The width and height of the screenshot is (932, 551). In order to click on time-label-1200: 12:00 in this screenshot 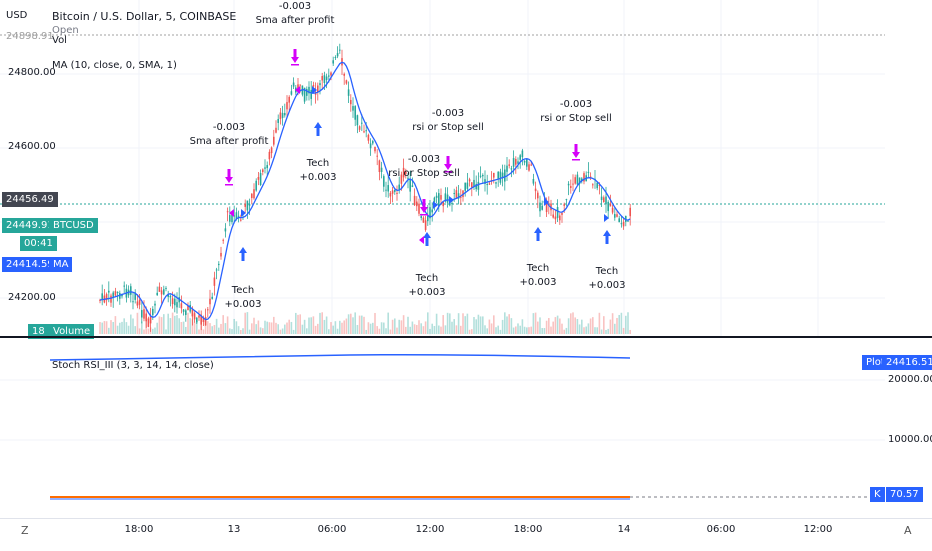, I will do `click(430, 529)`.